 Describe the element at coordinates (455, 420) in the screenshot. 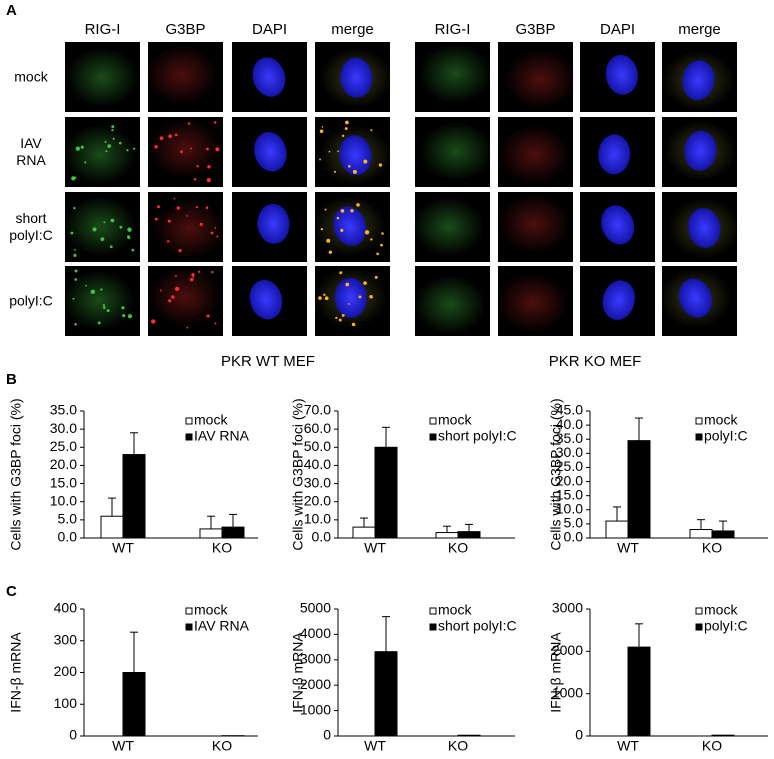

I see `legend-label: mock` at that location.